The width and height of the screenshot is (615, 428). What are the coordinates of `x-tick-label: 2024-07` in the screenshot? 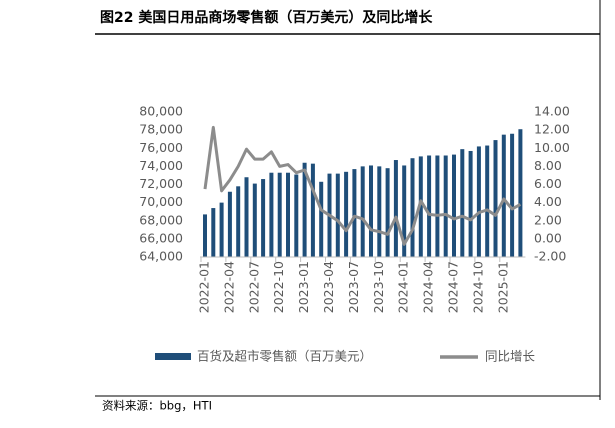 It's located at (453, 287).